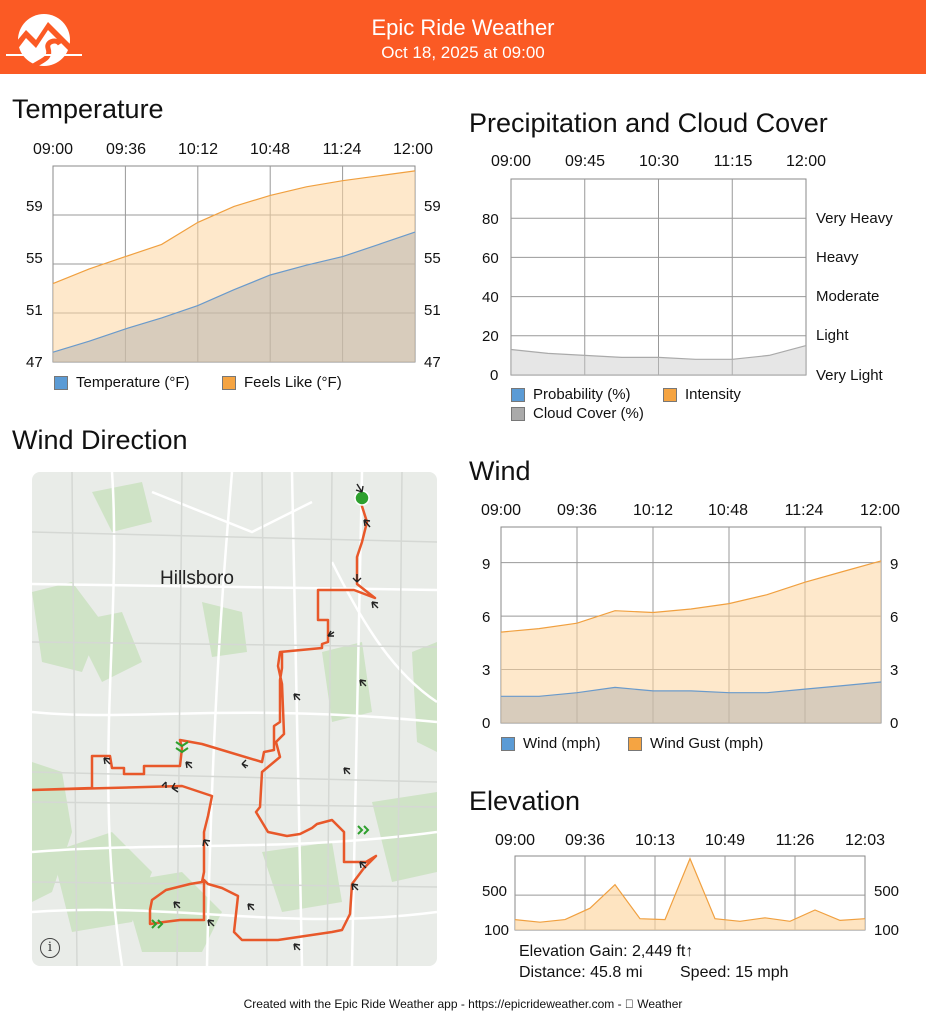 Image resolution: width=926 pixels, height=1024 pixels. Describe the element at coordinates (133, 382) in the screenshot. I see `legend-label: Temperature (°F)` at that location.